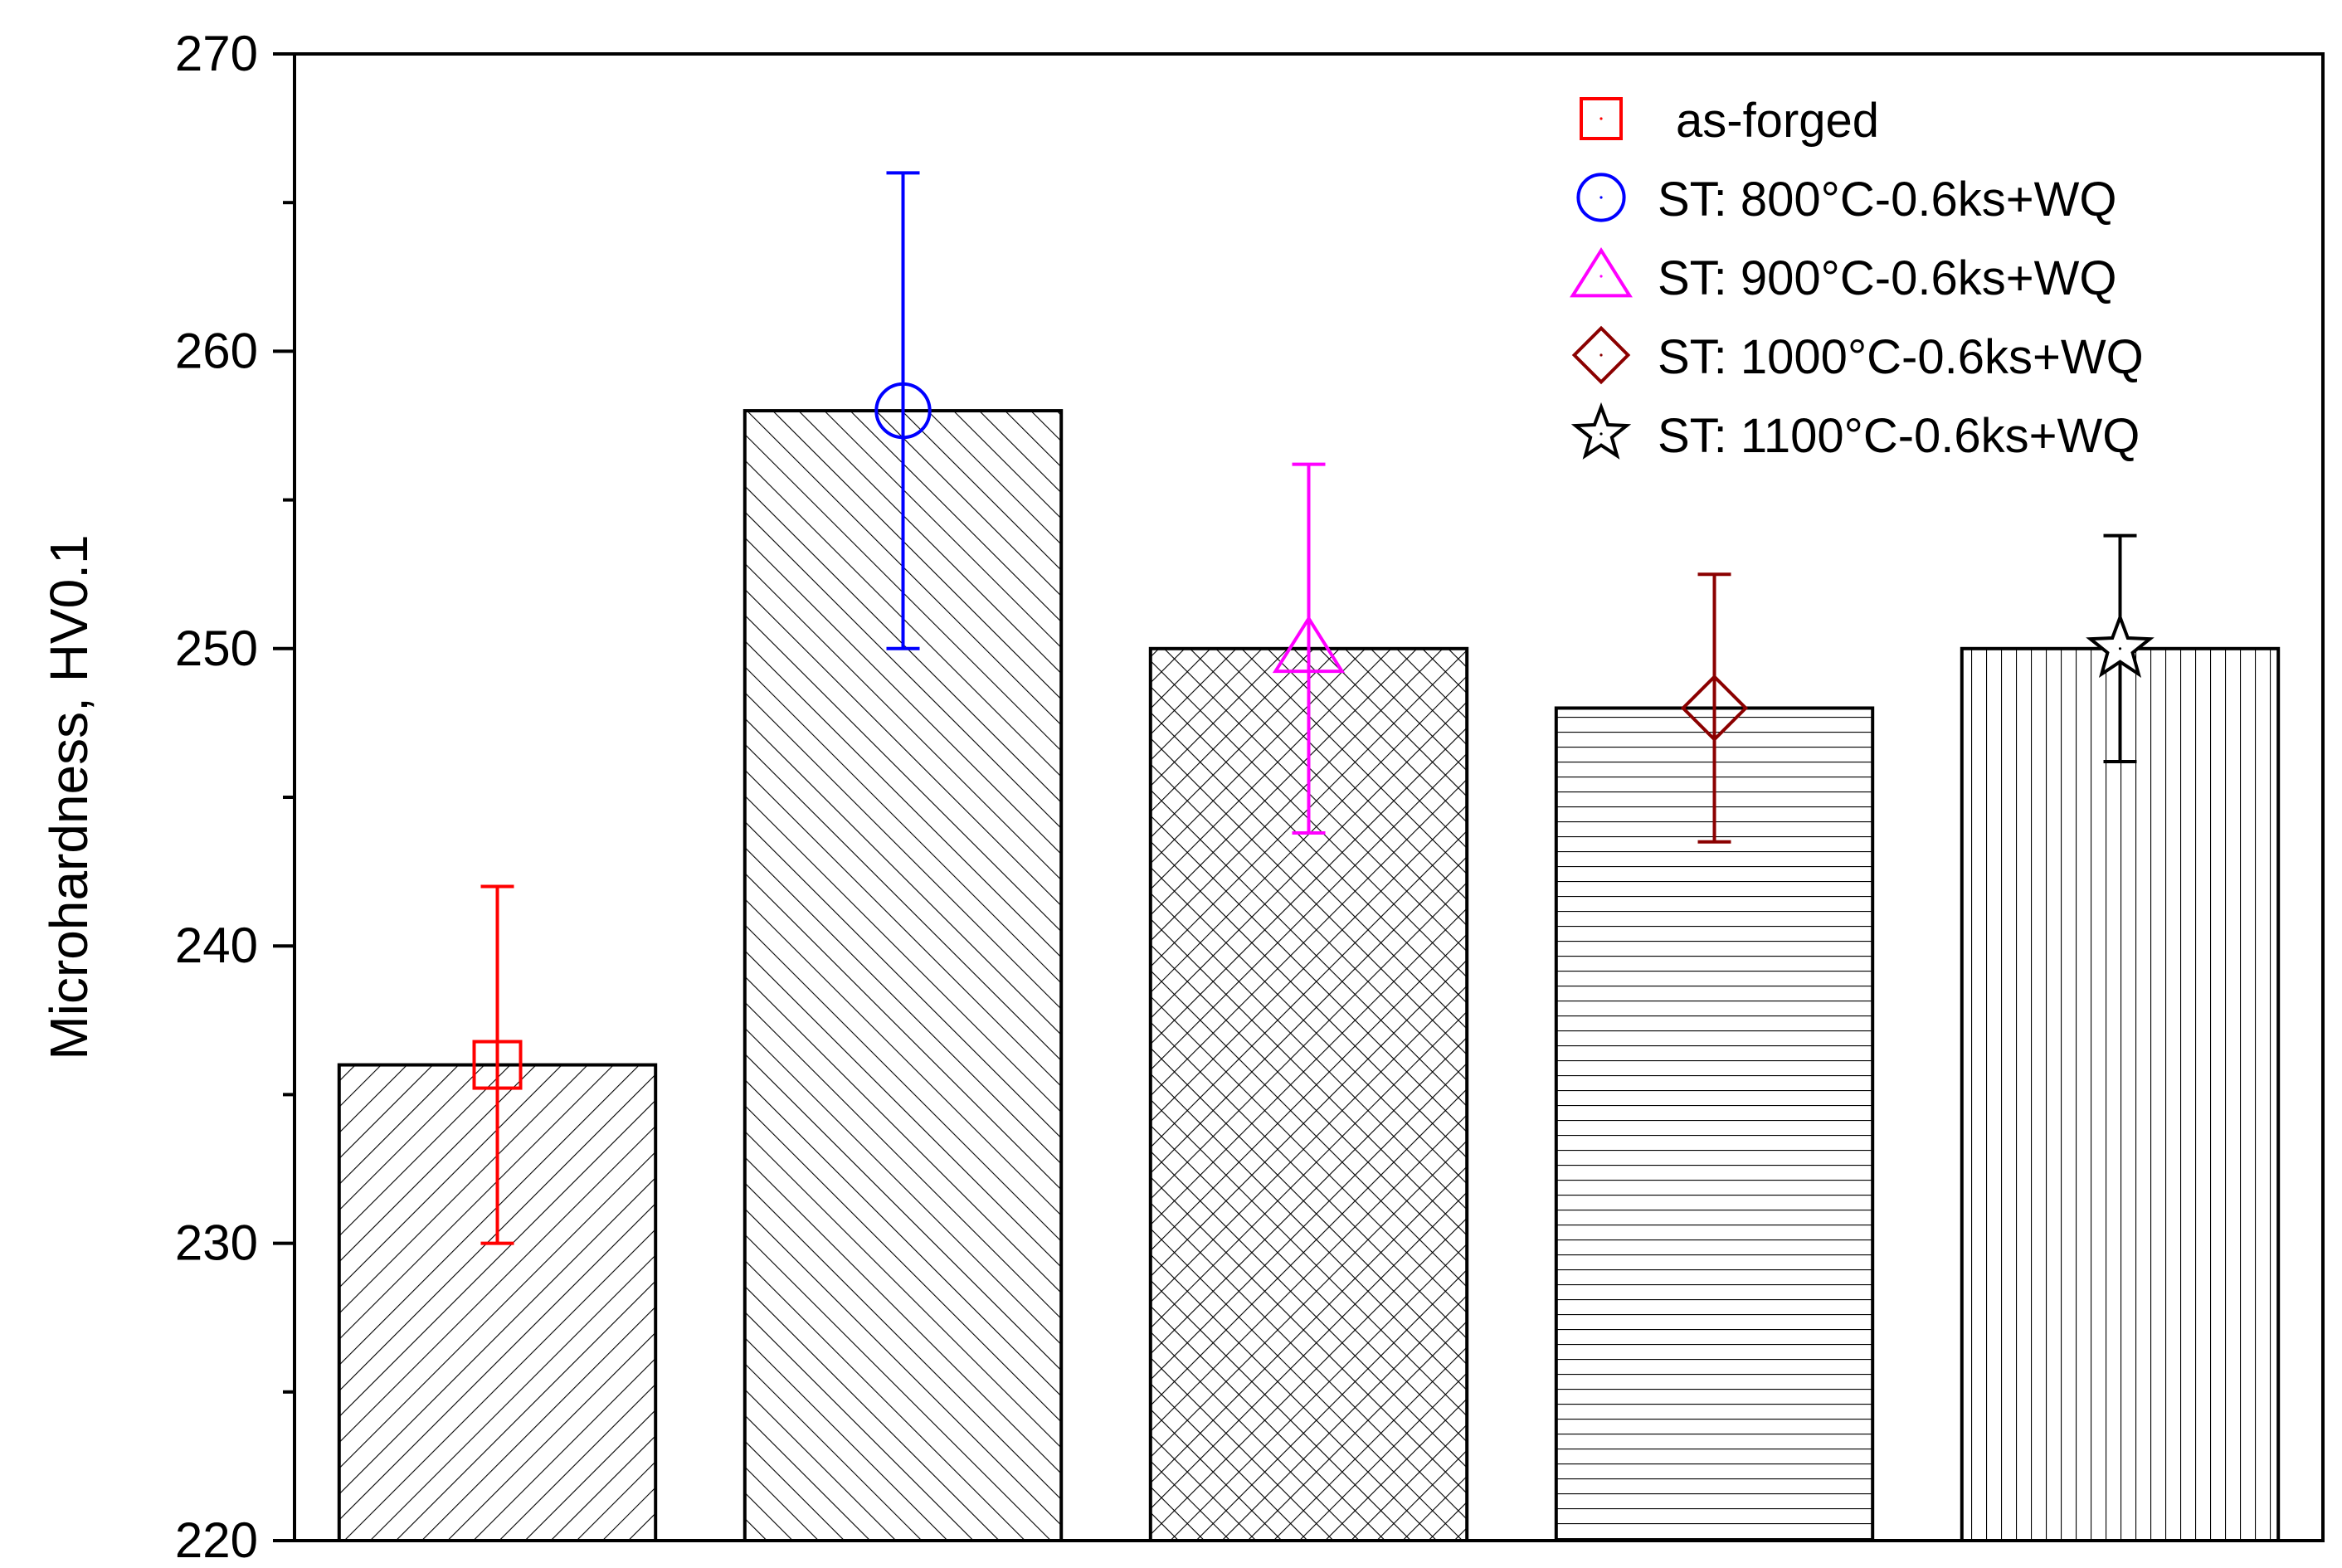  I want to click on y-tick-label: 260, so click(216, 350).